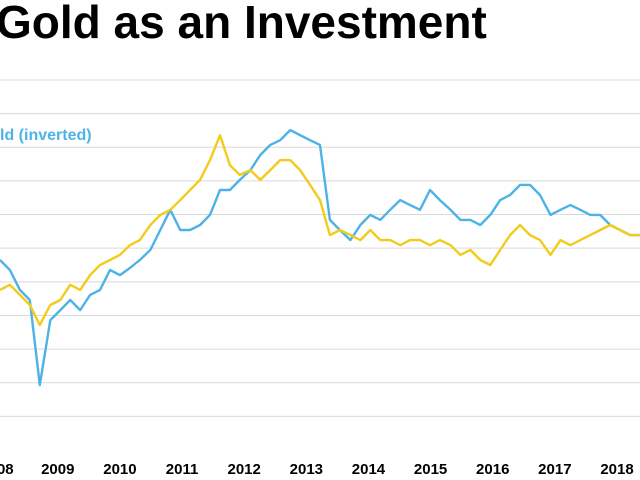 The height and width of the screenshot is (480, 640). I want to click on x-tick-label: 2009, so click(57, 469).